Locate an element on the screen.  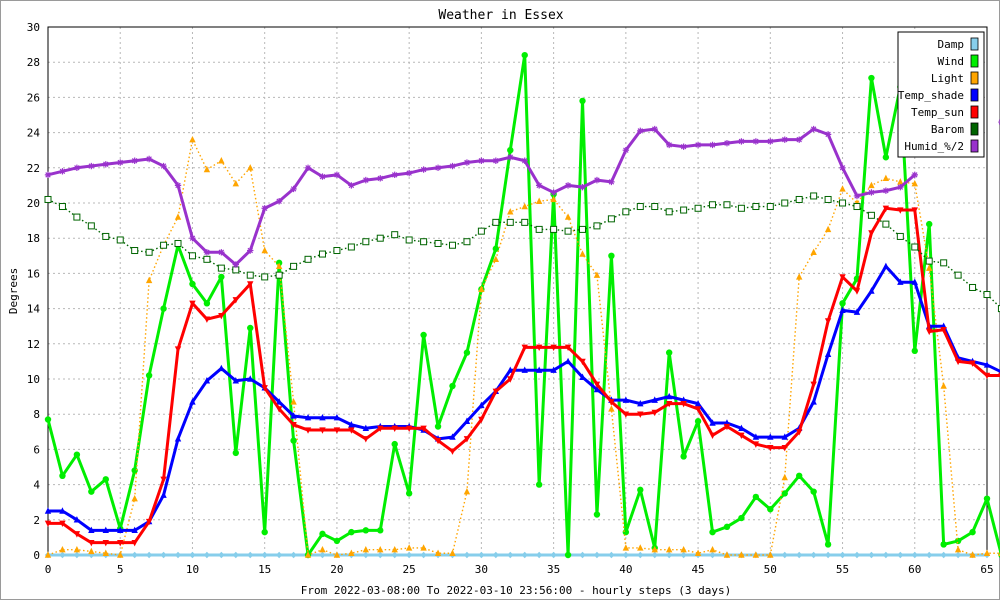
x-tick-label: 50 is located at coordinates (770, 569).